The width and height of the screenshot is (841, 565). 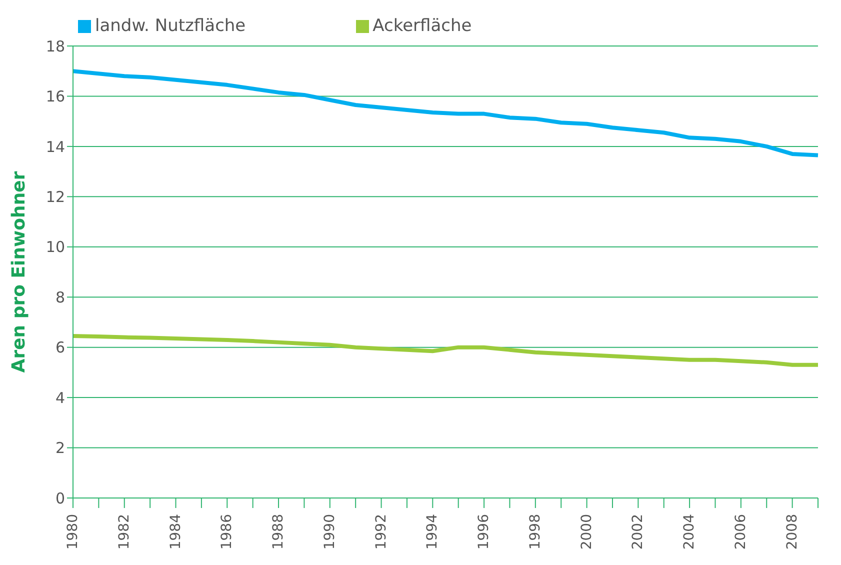 What do you see at coordinates (55, 46) in the screenshot?
I see `y-tick-label: 18` at bounding box center [55, 46].